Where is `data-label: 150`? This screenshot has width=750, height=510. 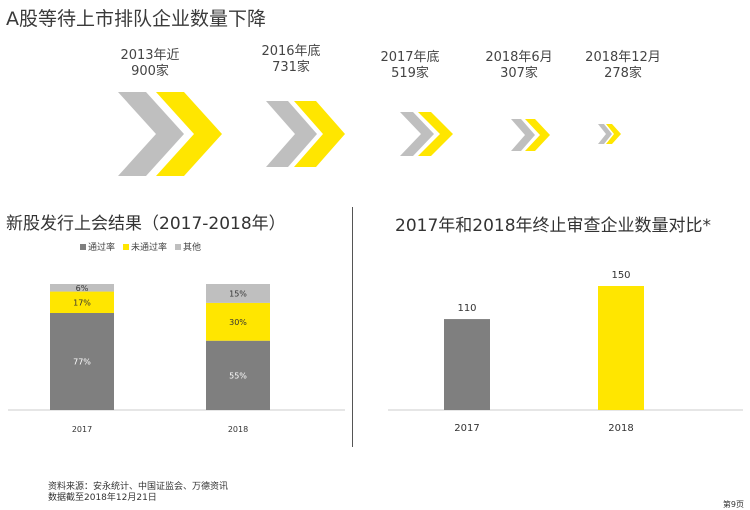
data-label: 150 is located at coordinates (620, 275).